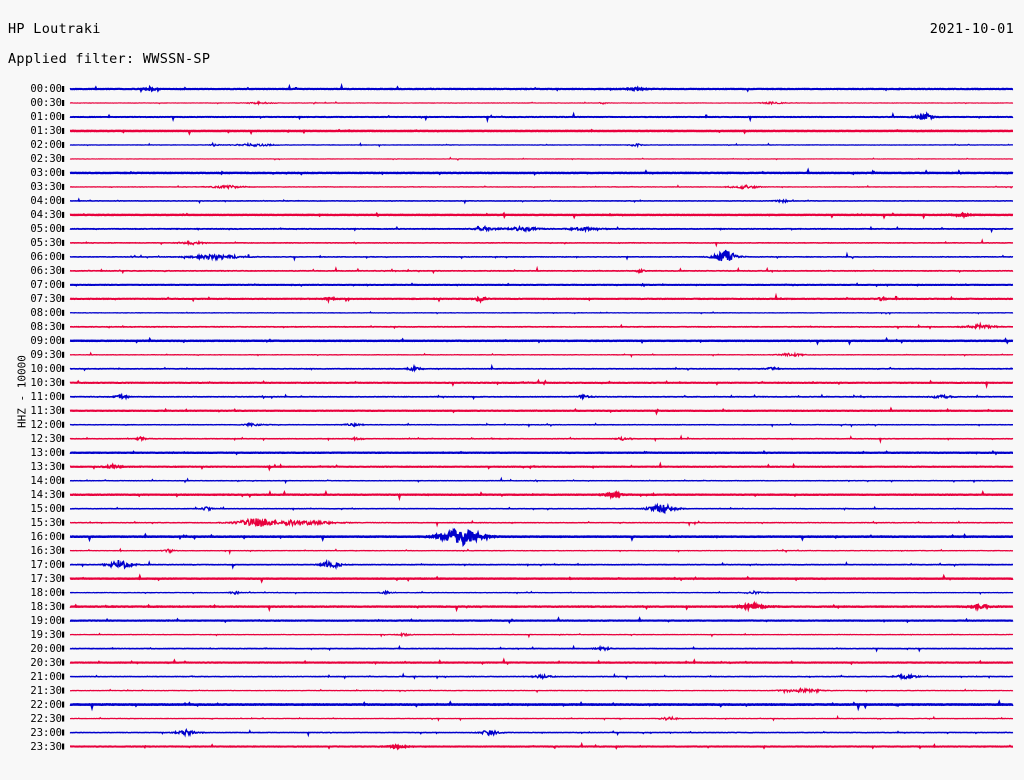 The image size is (1024, 780). What do you see at coordinates (46, 242) in the screenshot?
I see `time-tick-label: 05:30` at bounding box center [46, 242].